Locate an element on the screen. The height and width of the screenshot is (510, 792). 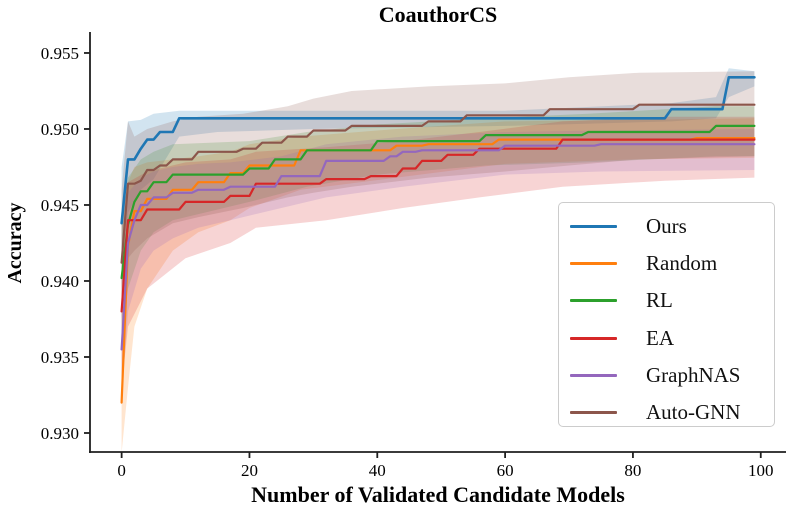
legend-item-random: Random is located at coordinates (672, 263).